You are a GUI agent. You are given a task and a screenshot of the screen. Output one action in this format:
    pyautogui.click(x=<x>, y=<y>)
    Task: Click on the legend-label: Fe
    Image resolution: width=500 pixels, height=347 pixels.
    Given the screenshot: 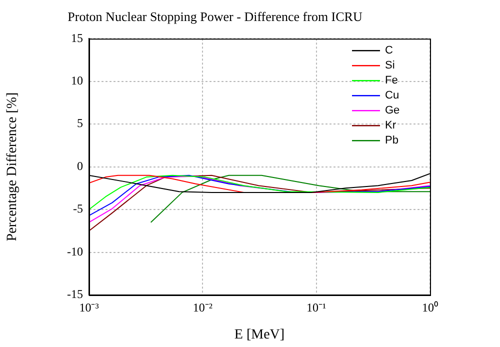 What is the action you would take?
    pyautogui.click(x=391, y=80)
    